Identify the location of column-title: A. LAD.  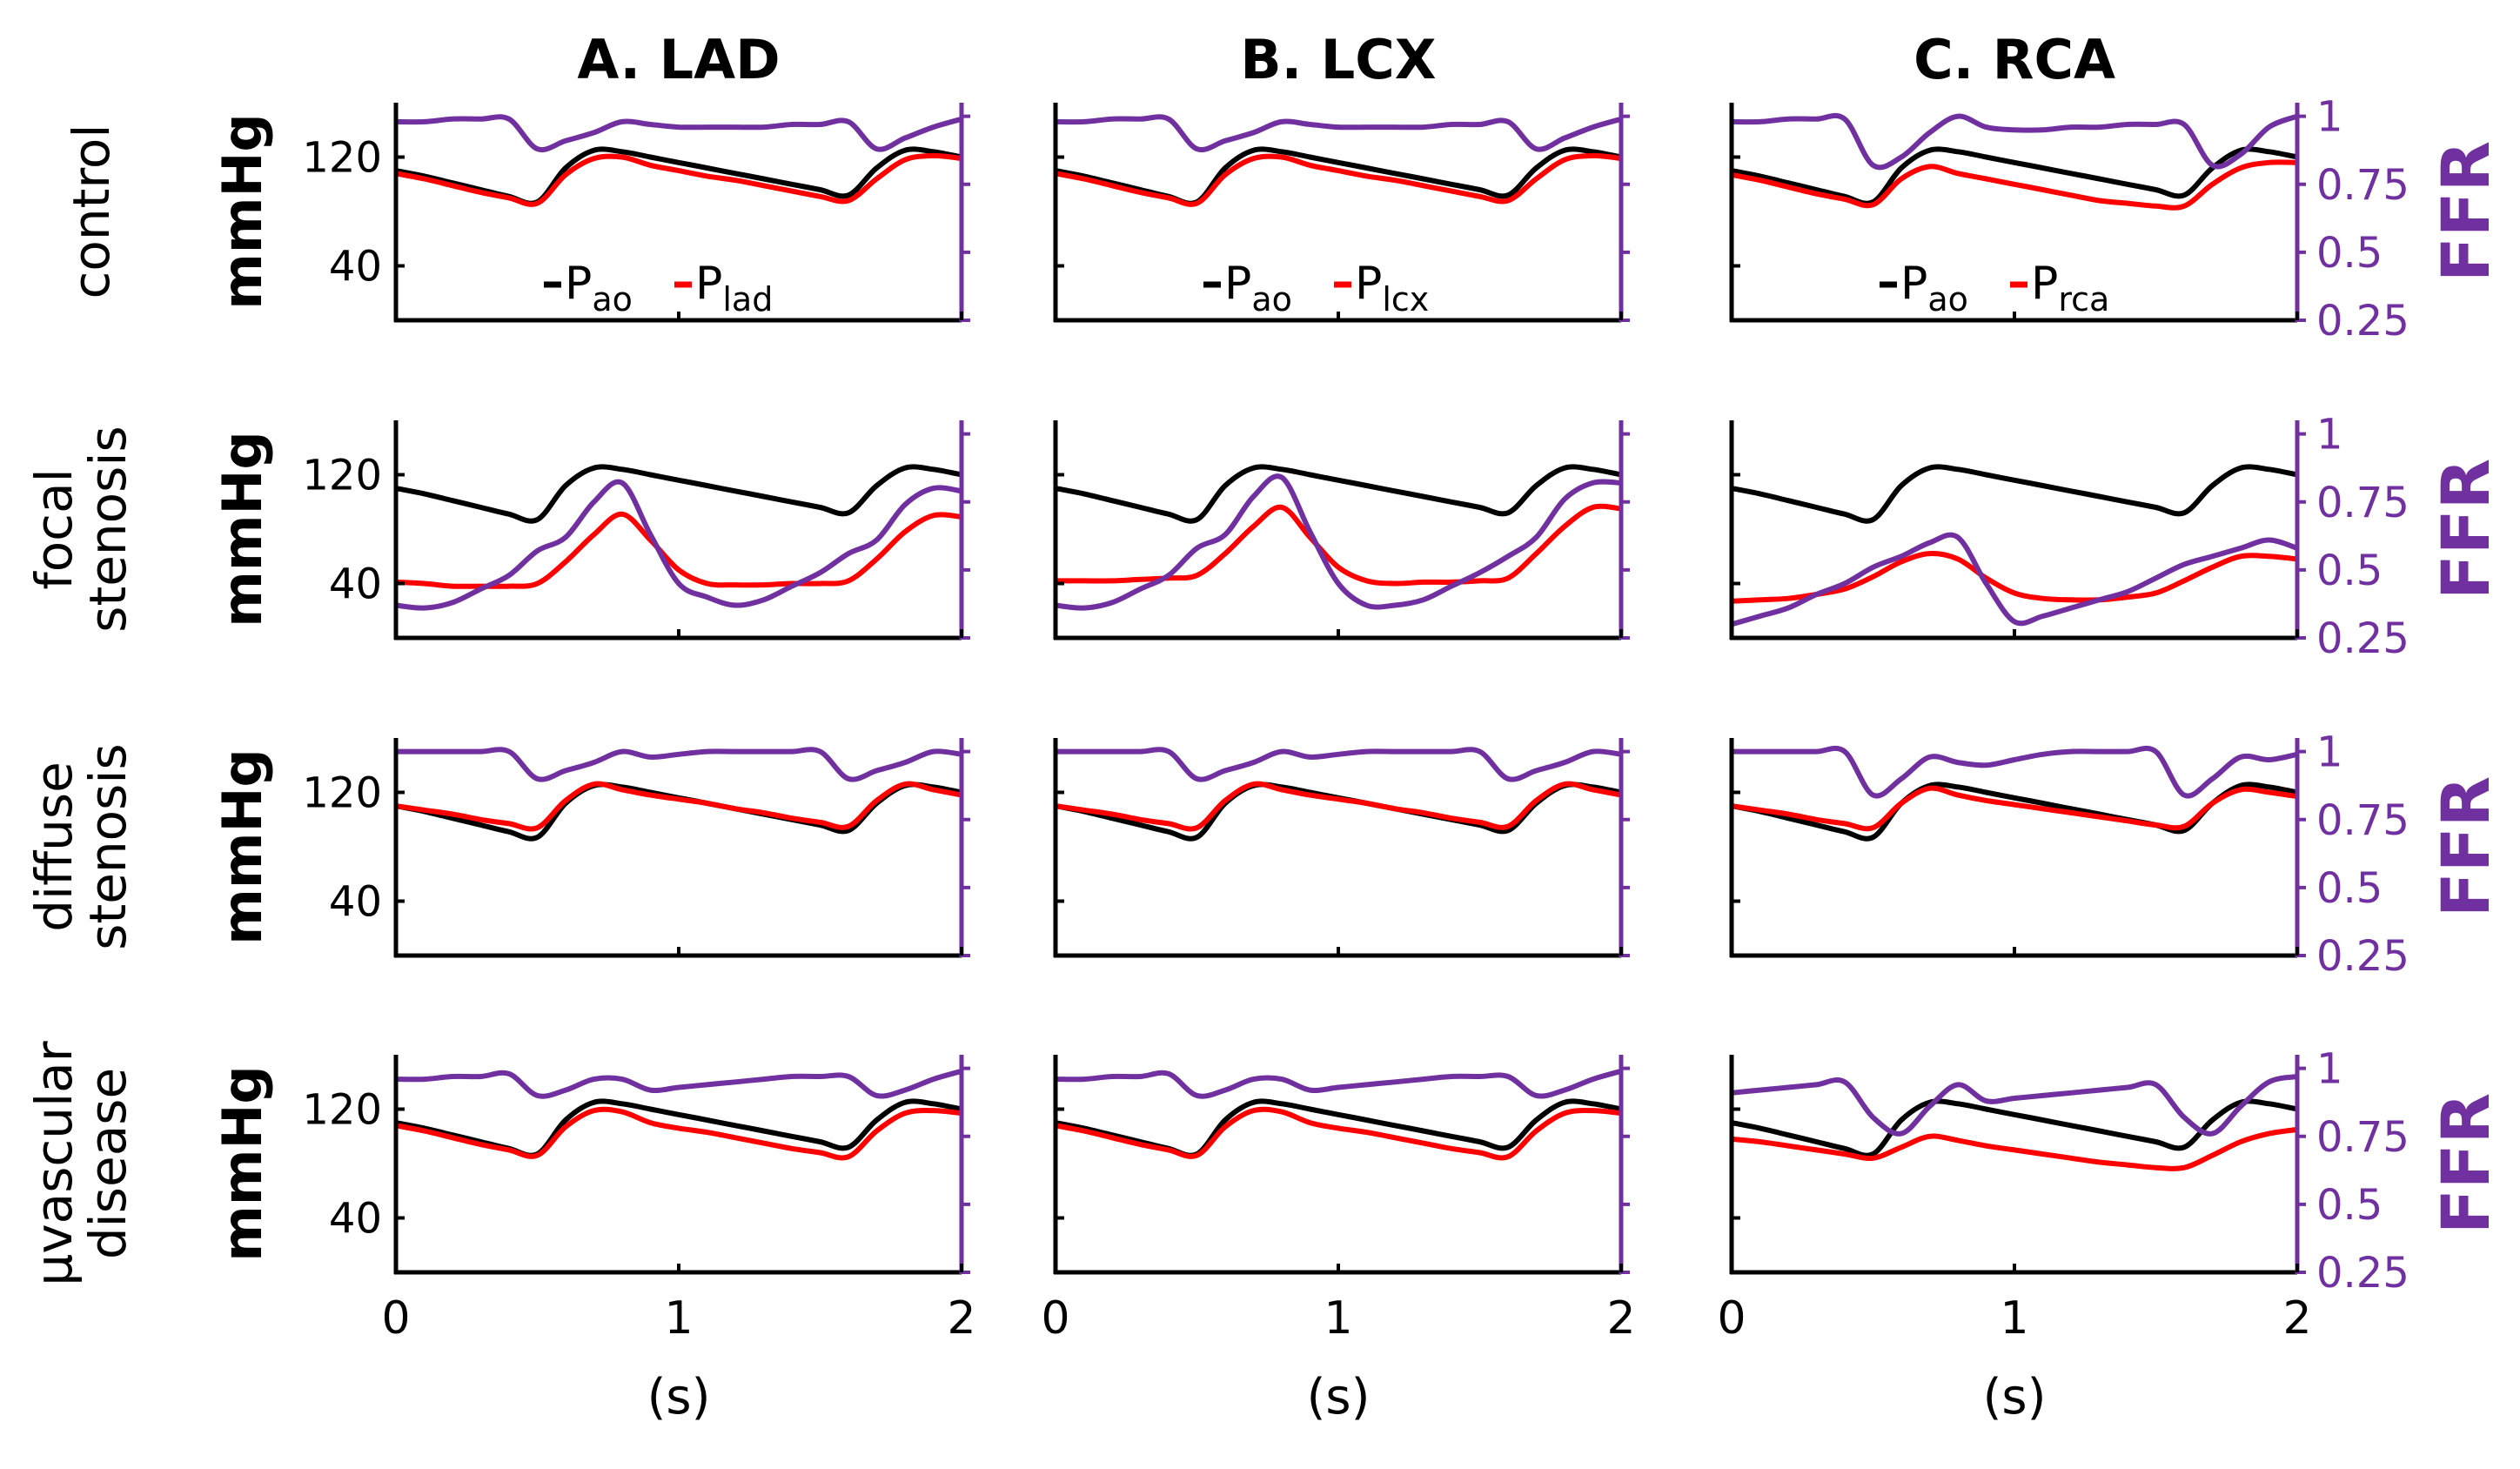
(678, 59).